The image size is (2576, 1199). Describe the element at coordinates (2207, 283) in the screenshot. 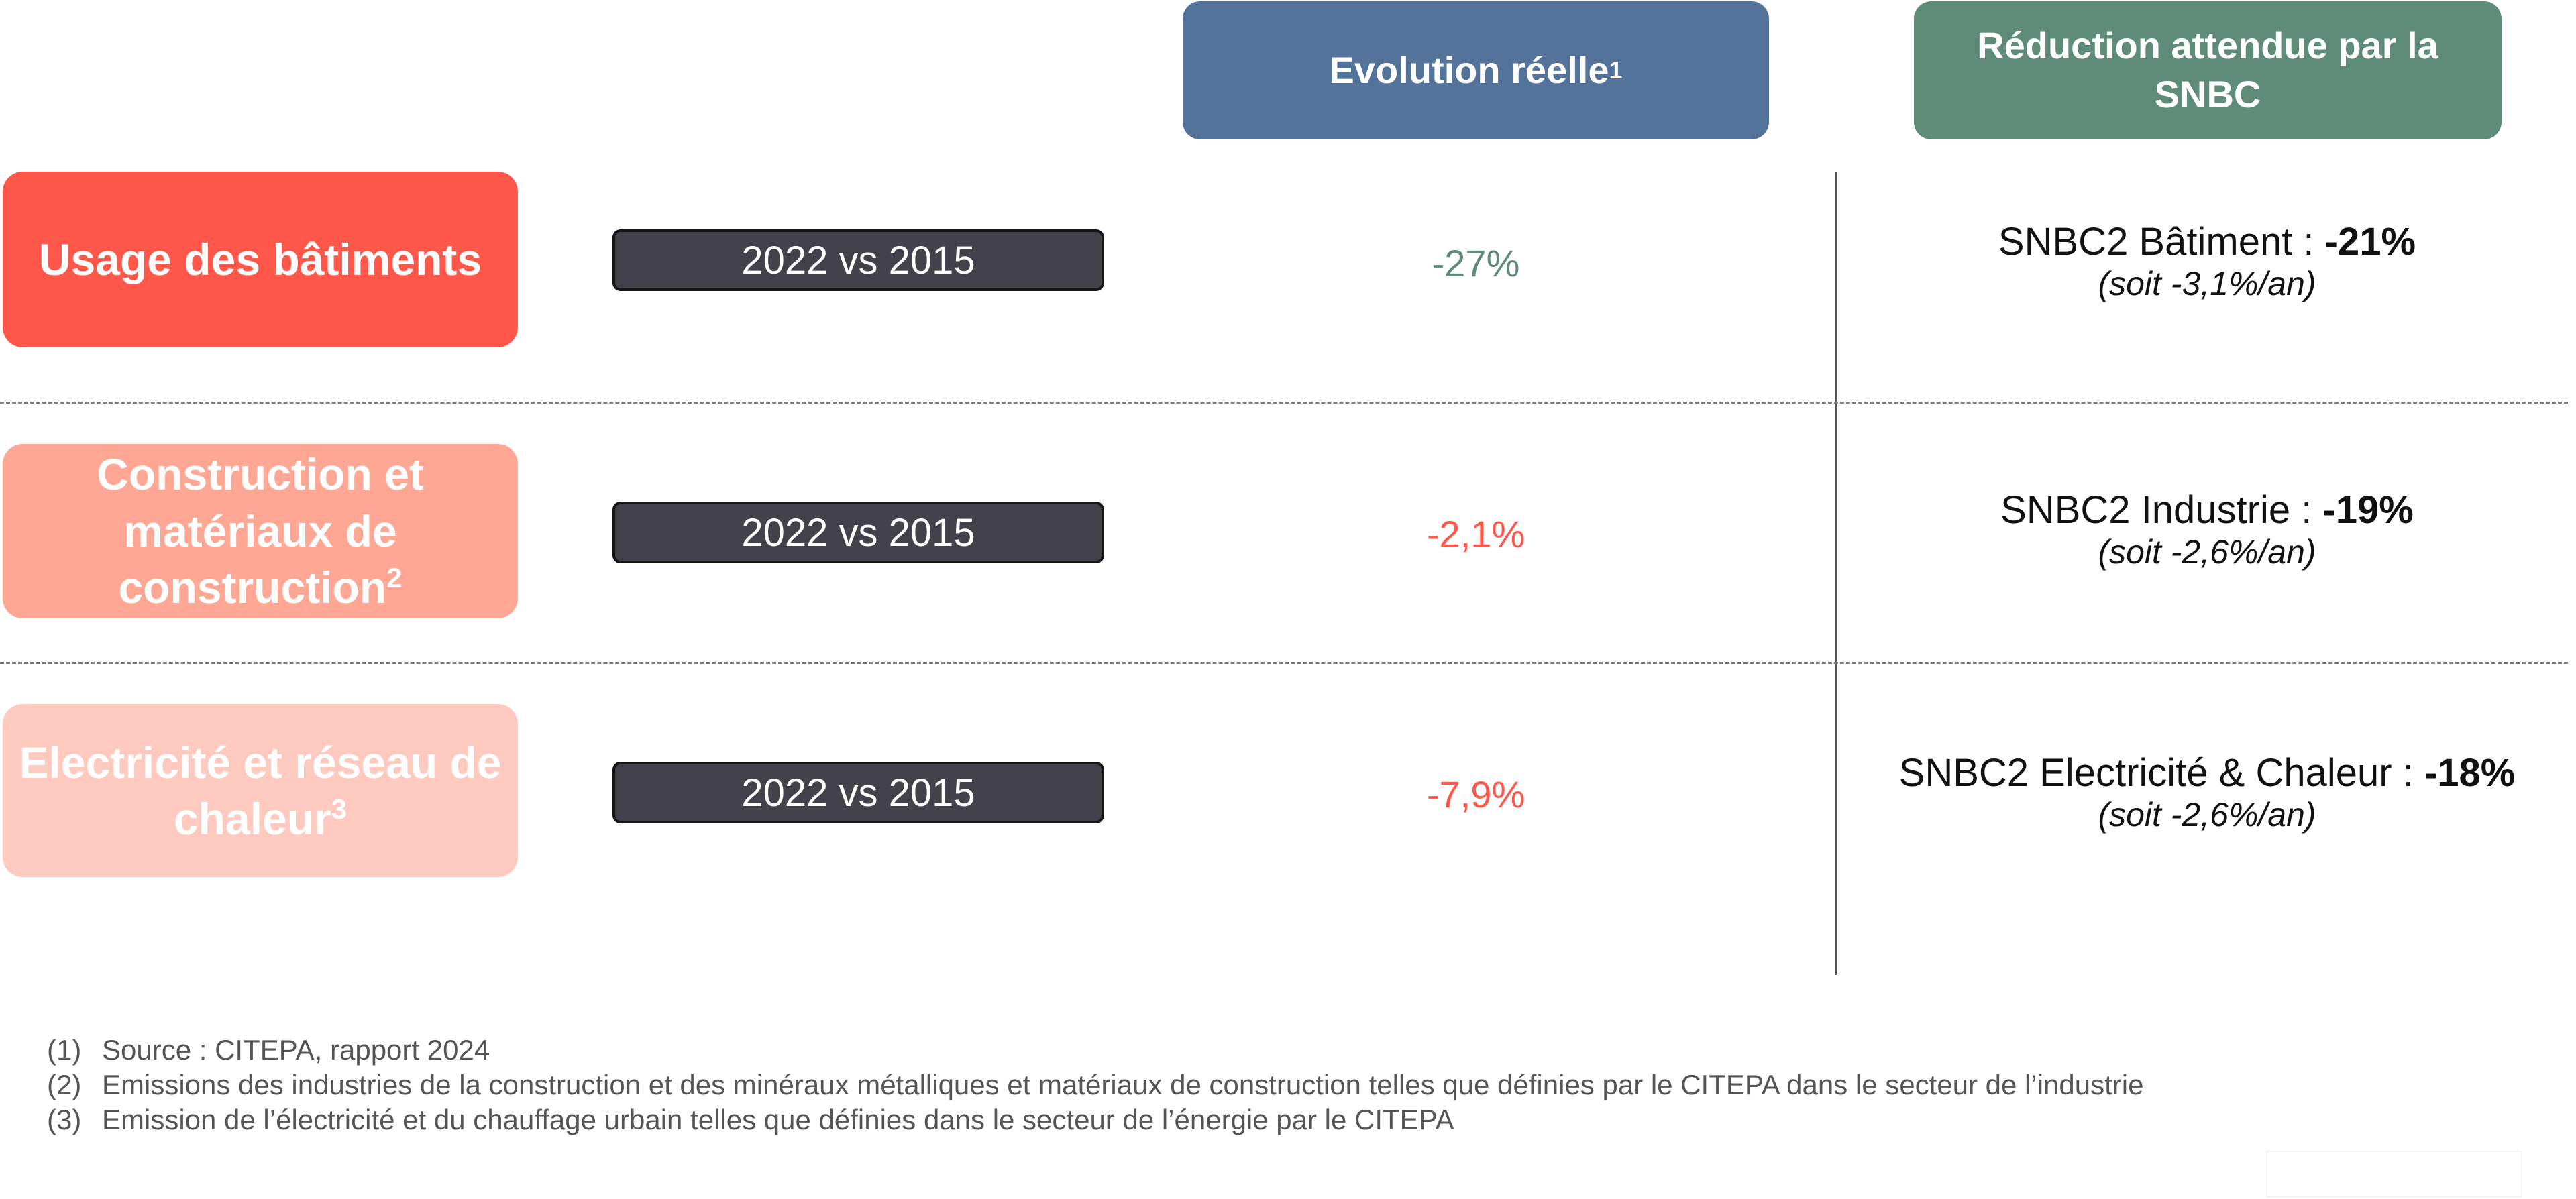

I see `snbc-annual-rate: (soit -3,1%/an)` at that location.